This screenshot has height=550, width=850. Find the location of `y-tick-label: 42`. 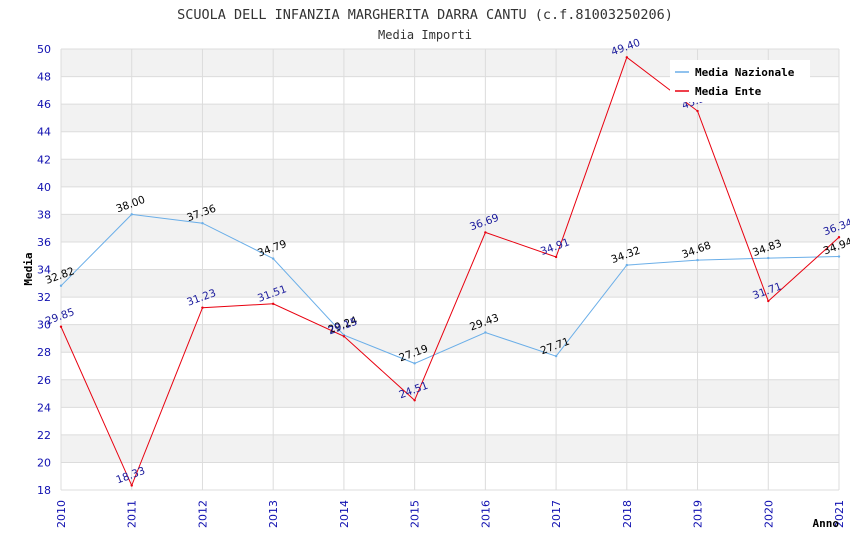

y-tick-label: 42 is located at coordinates (44, 159).